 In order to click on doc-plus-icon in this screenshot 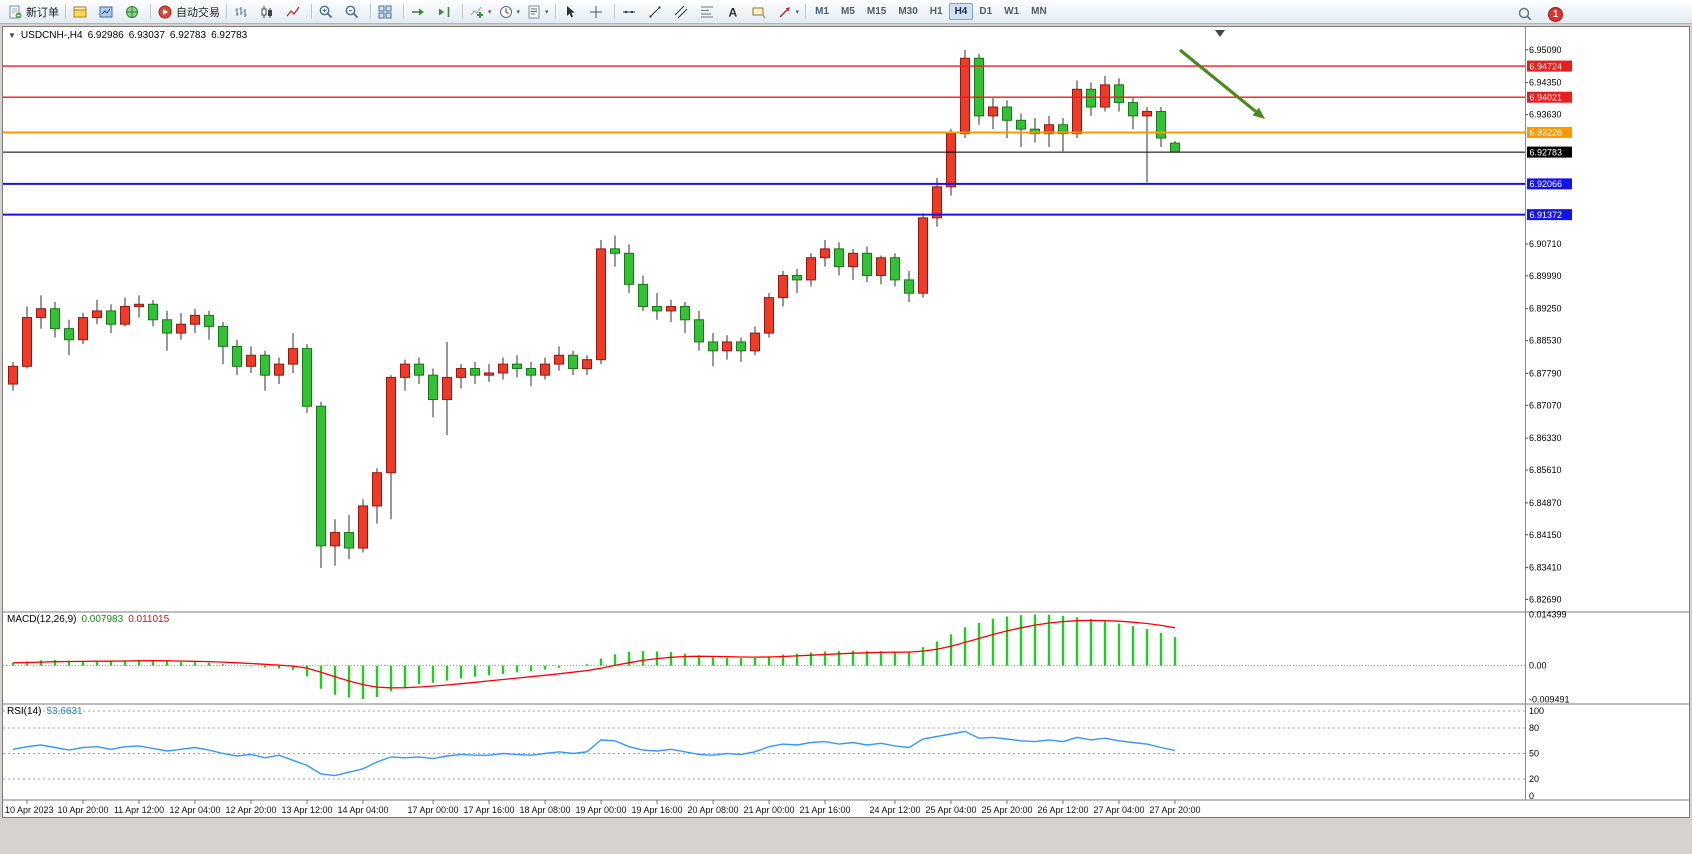, I will do `click(15, 12)`.